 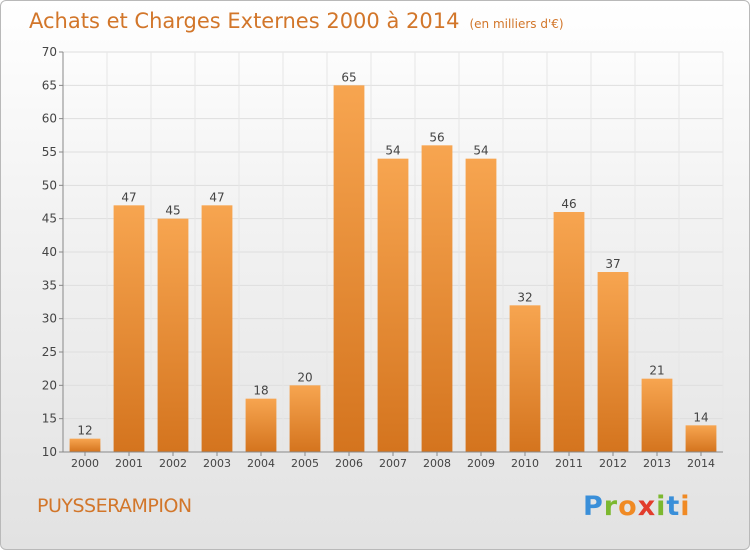 I want to click on x-tick-label: 2004, so click(x=261, y=463).